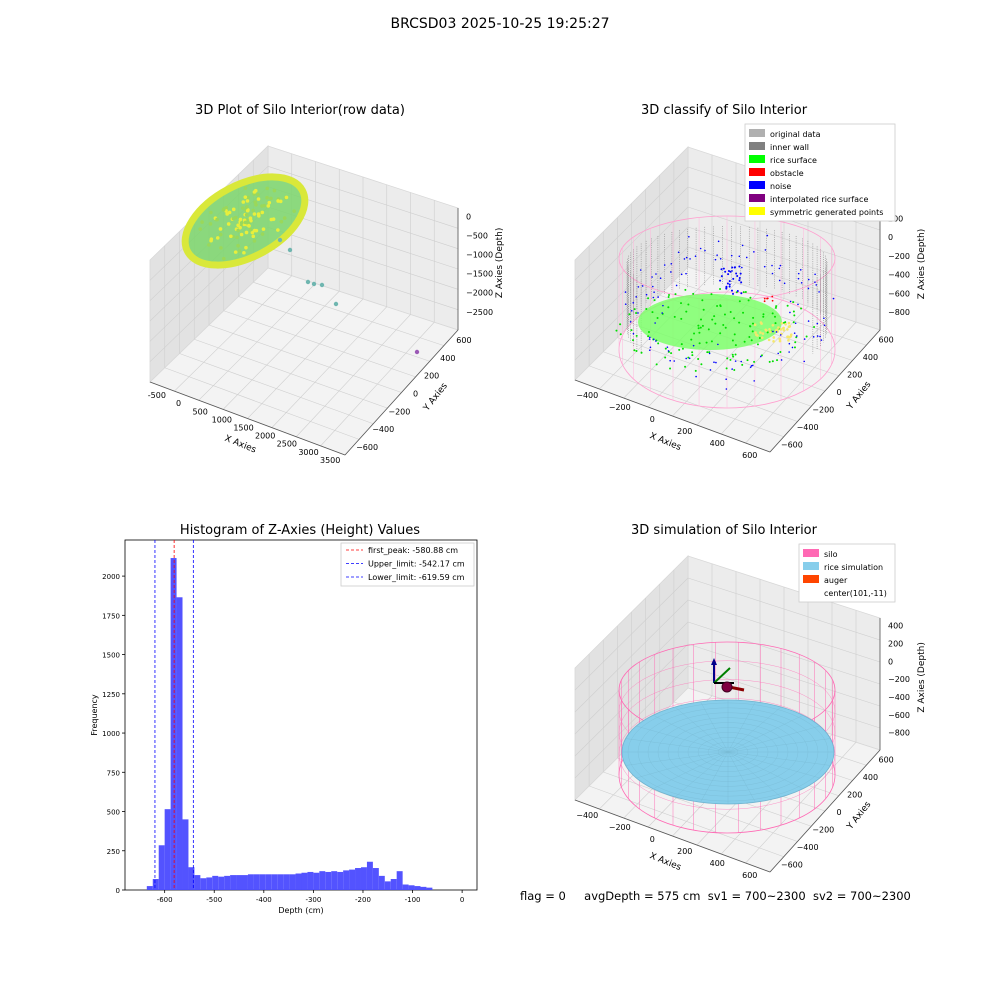  Describe the element at coordinates (94, 715) in the screenshot. I see `histogram-y-axis-title: Frequency` at that location.